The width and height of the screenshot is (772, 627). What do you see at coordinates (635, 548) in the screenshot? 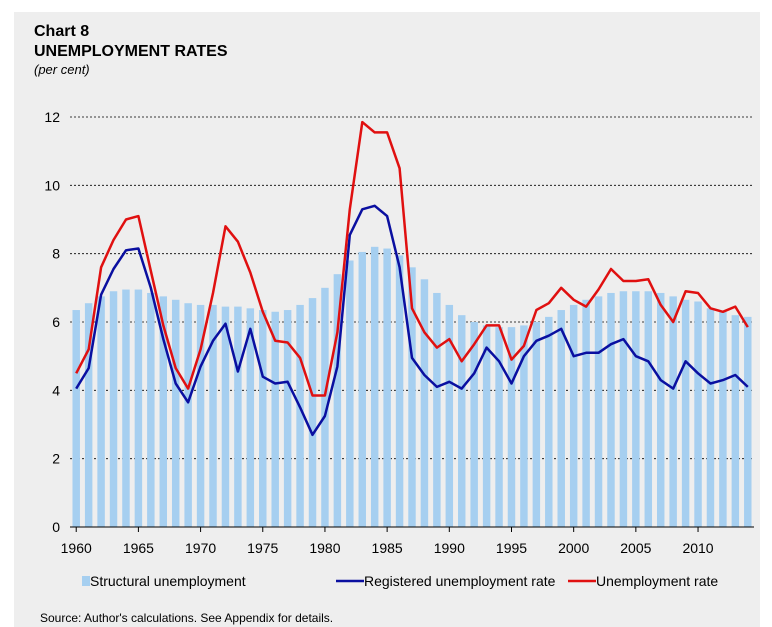
I see `x-tick-label: 2005` at bounding box center [635, 548].